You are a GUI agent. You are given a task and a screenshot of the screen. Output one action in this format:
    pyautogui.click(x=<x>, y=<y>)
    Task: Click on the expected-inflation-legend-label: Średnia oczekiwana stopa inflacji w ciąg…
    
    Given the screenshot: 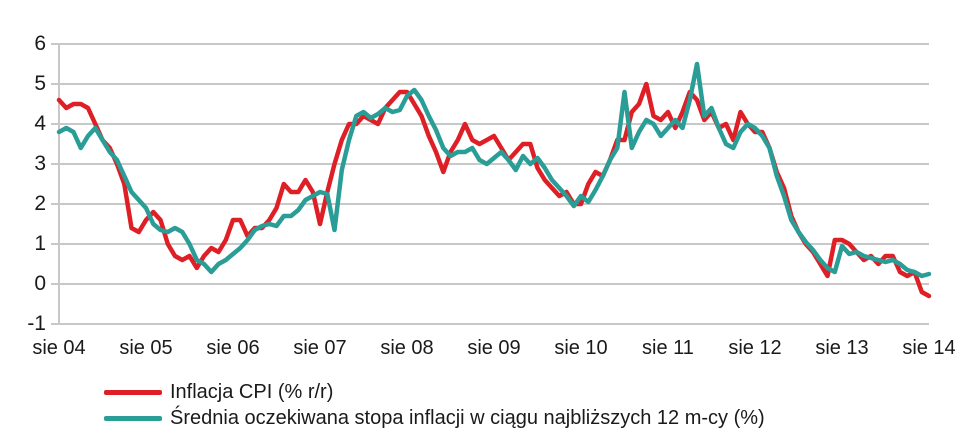 What is the action you would take?
    pyautogui.click(x=467, y=417)
    